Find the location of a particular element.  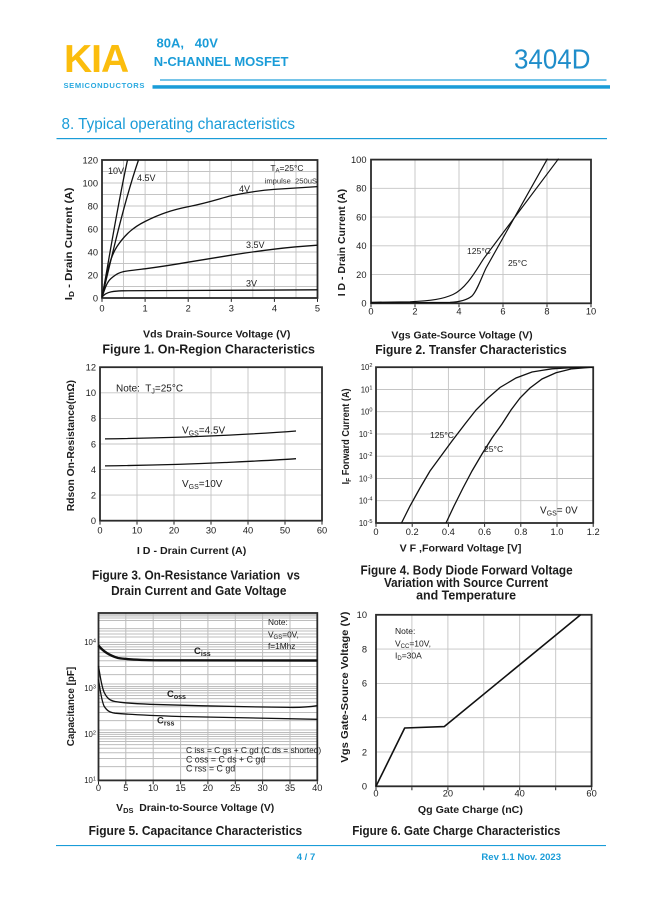

svg-text:Figure 5. Capacitance Characte: Figure 5. Capacitance Characteristics is located at coordinates (196, 831).